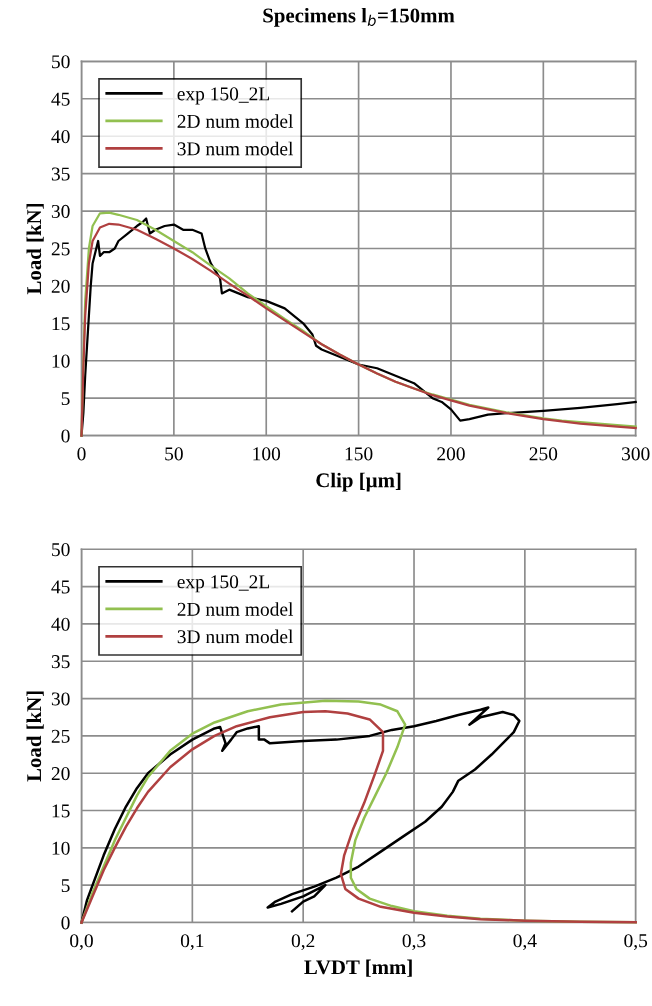 Image resolution: width=652 pixels, height=1006 pixels. What do you see at coordinates (358, 968) in the screenshot?
I see `x-axis-title: LVDT [mm]` at bounding box center [358, 968].